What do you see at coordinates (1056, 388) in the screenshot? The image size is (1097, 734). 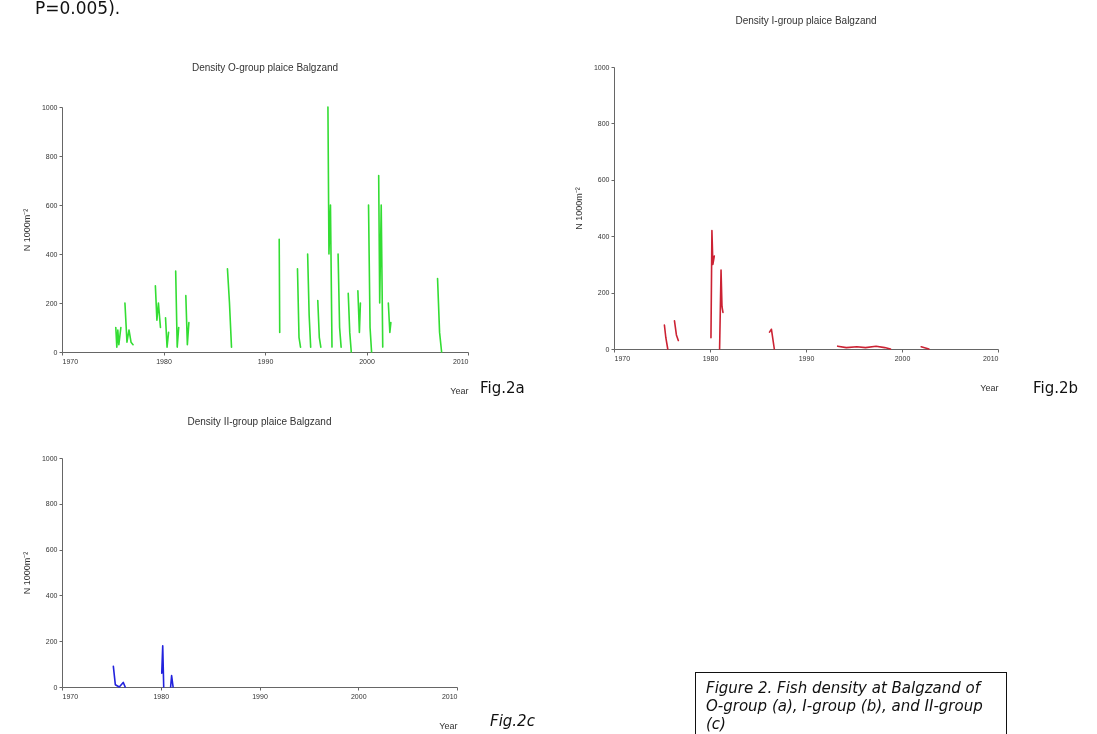 I see `caption: Fig.2b` at bounding box center [1056, 388].